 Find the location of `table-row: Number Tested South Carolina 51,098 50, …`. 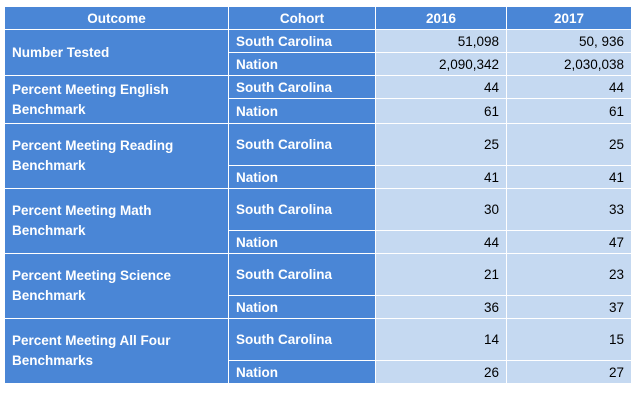

table-row: Number Tested South Carolina 51,098 50, … is located at coordinates (318, 52).